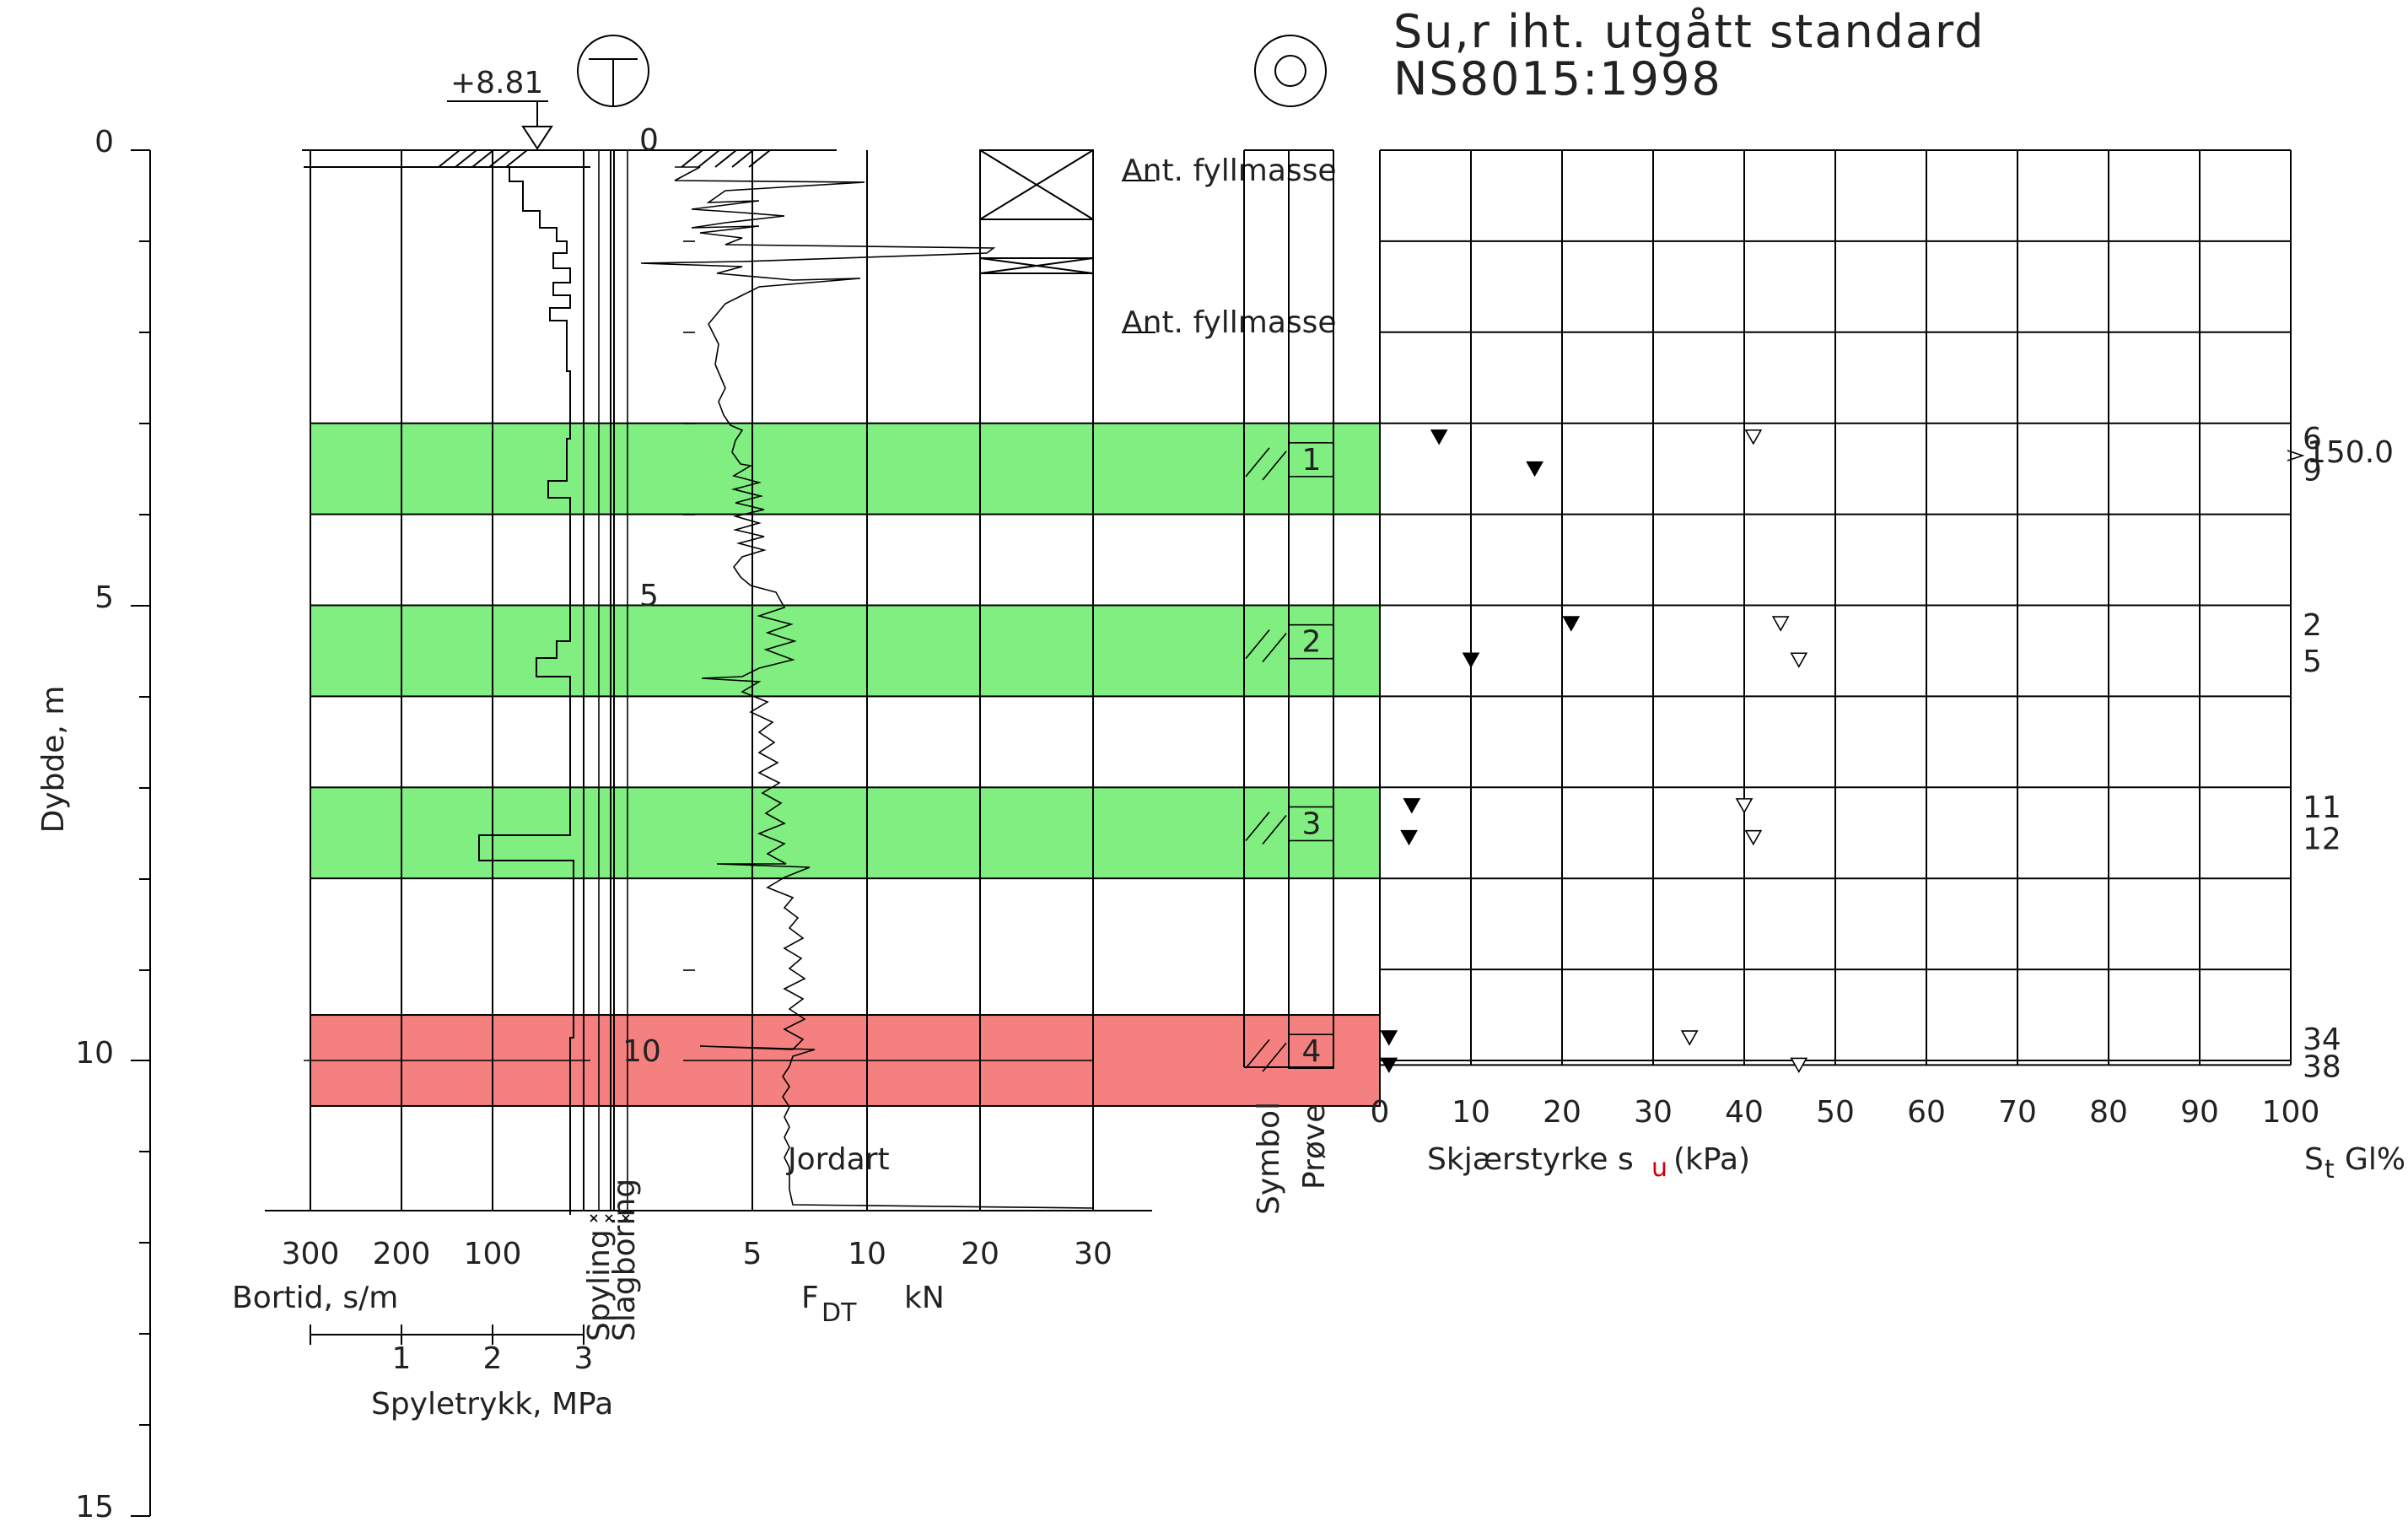  Describe the element at coordinates (493, 1358) in the screenshot. I see `spyletrykk-tick-2: 2` at that location.